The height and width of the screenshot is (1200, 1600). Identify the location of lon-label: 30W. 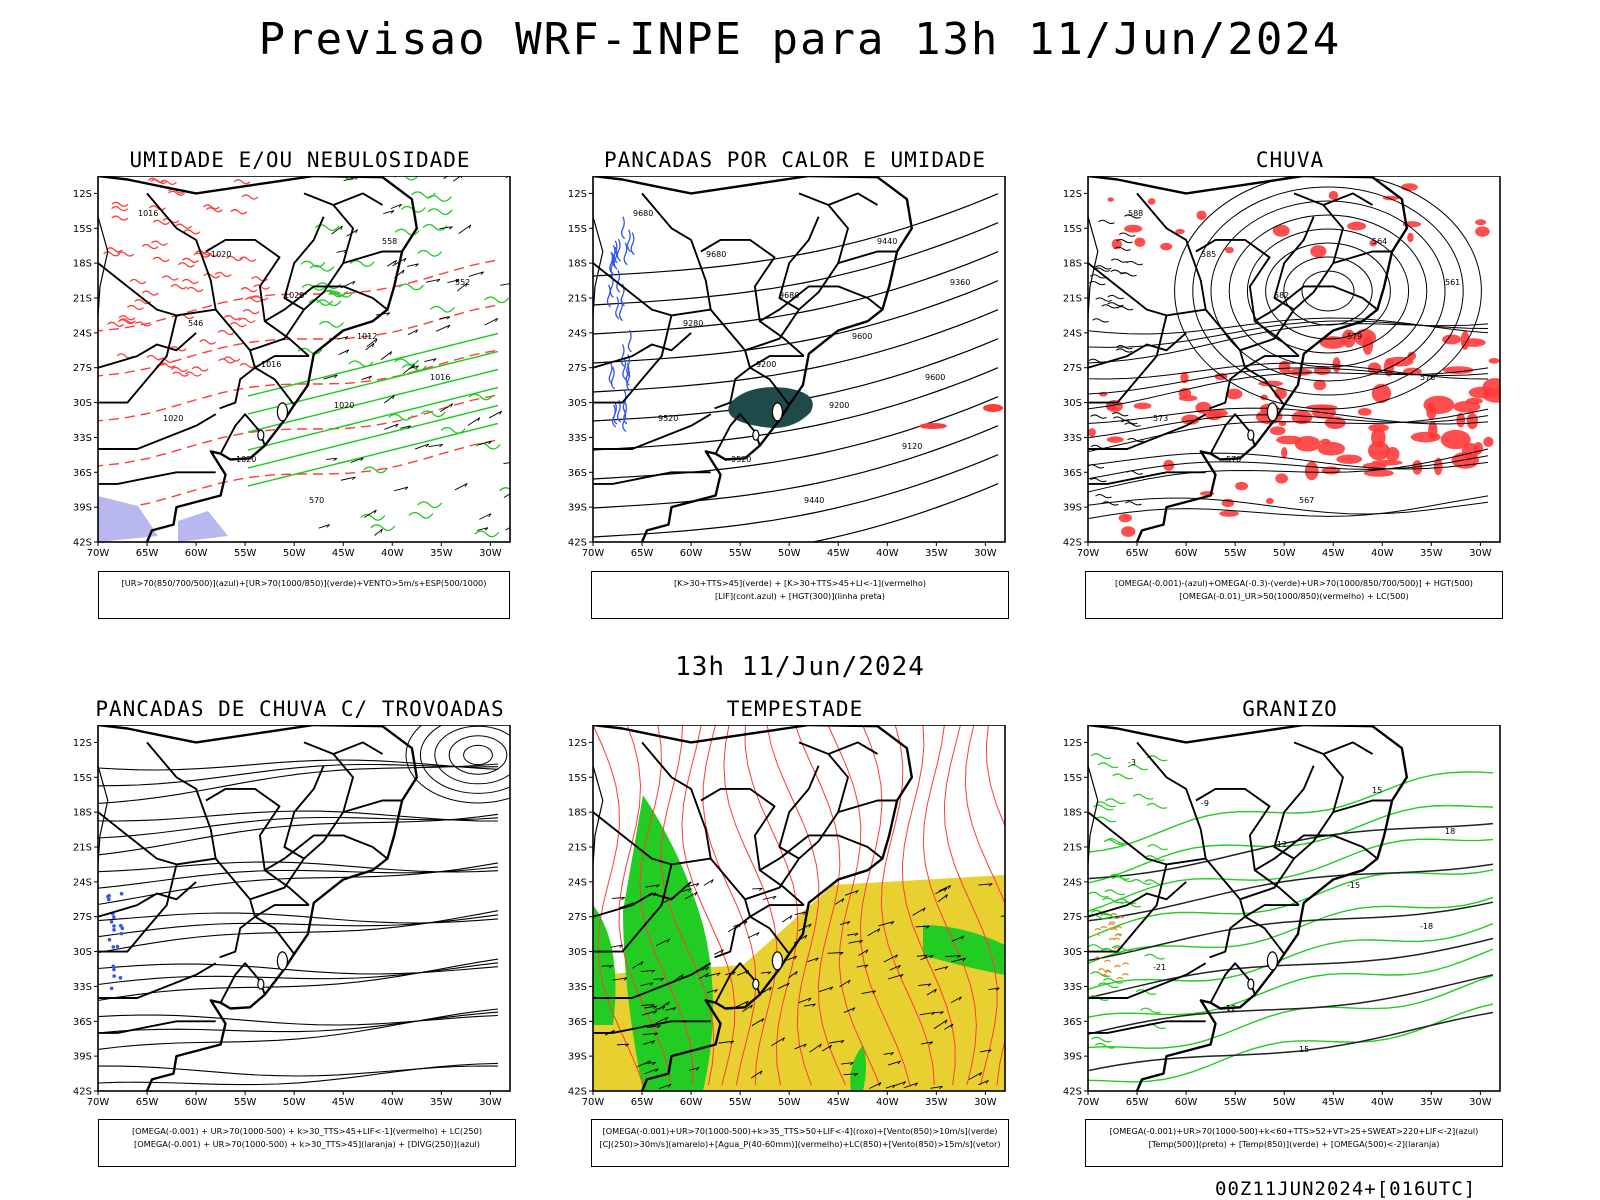
(490, 553).